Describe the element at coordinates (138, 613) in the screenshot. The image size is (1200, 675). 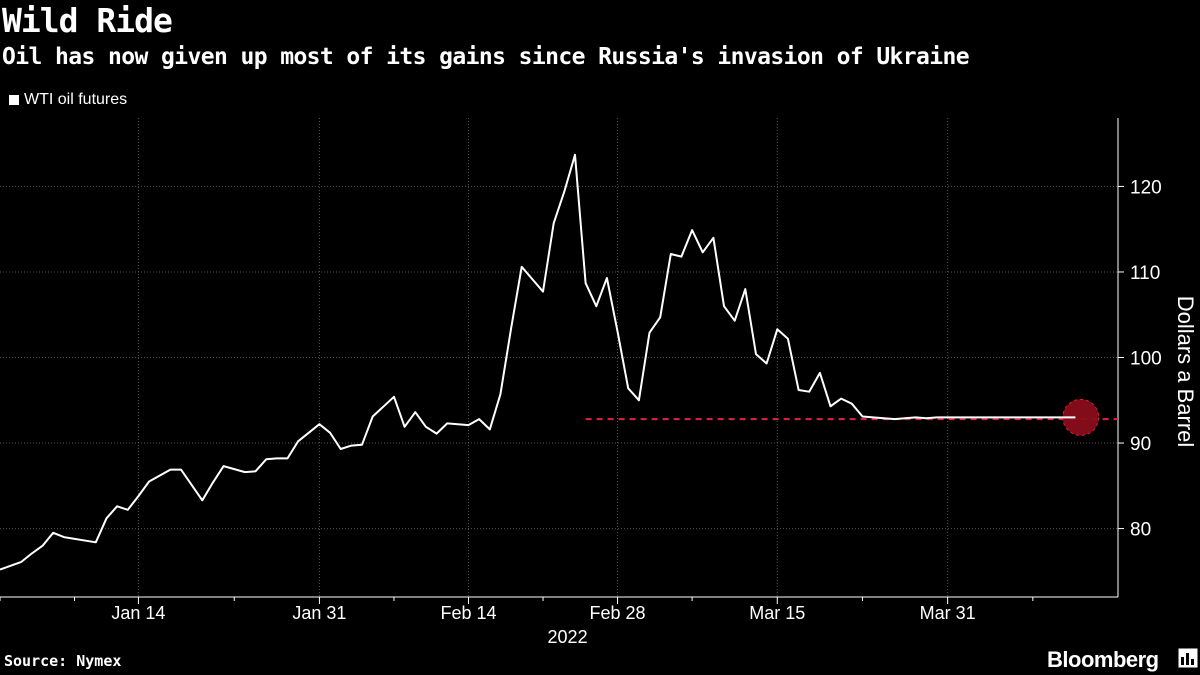
I see `x-tick-label: Jan 14` at that location.